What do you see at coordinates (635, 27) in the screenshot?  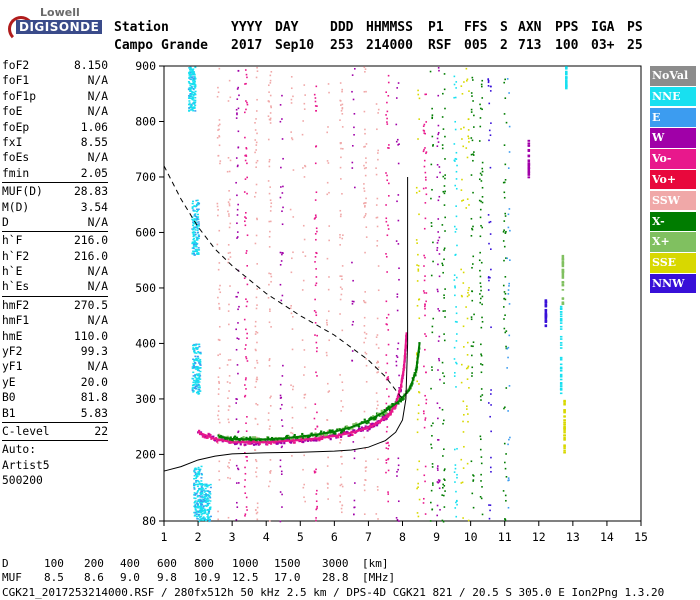 I see `header-label-ps: PS` at bounding box center [635, 27].